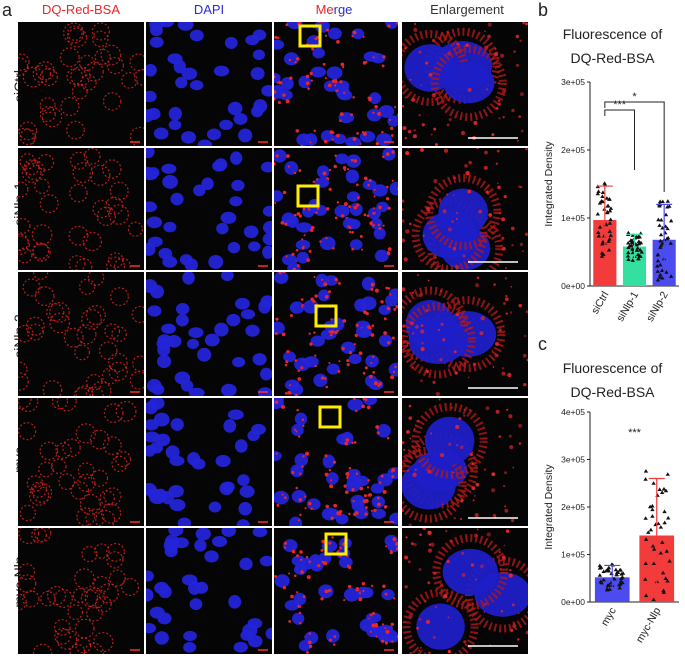 The height and width of the screenshot is (656, 685). What do you see at coordinates (465, 334) in the screenshot?
I see `micrograph-sinlp-2-enlargement` at bounding box center [465, 334].